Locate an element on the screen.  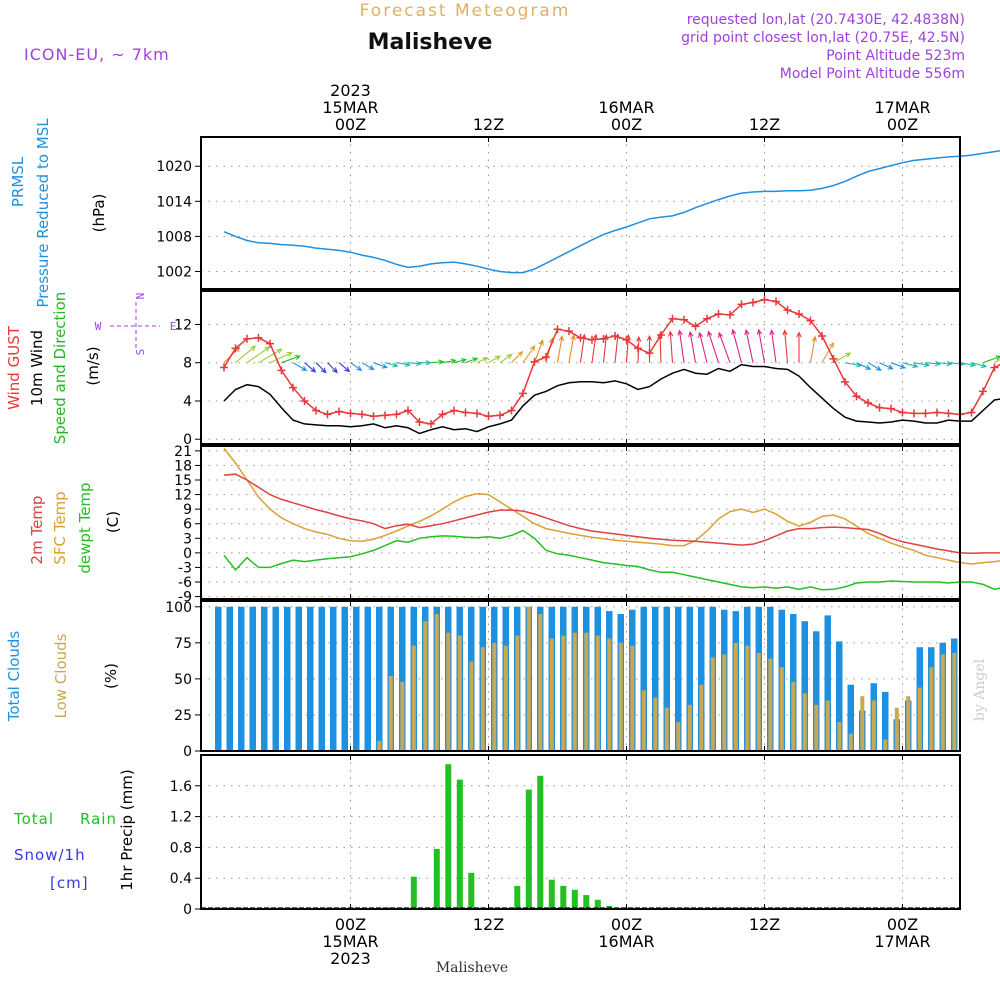
bottom-time-axis: 00Z15MAR202312Z00Z16MAR12Z00Z17MAR12Z is located at coordinates (626, 941).